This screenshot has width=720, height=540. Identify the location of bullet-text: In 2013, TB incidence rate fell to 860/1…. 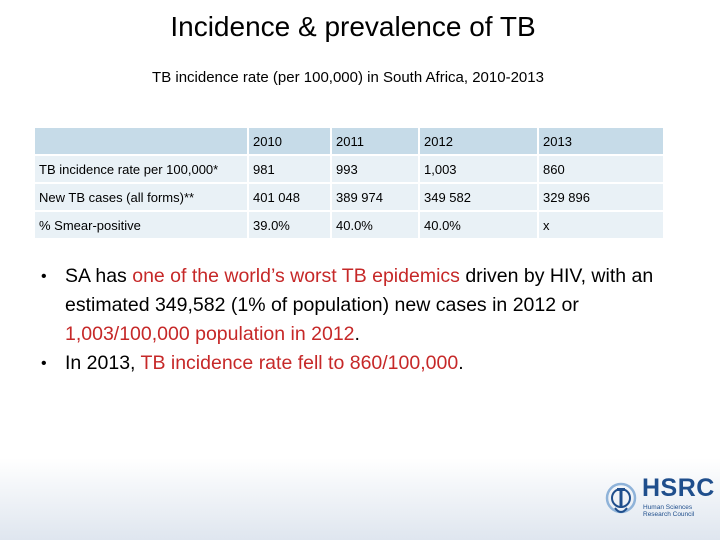
(264, 363).